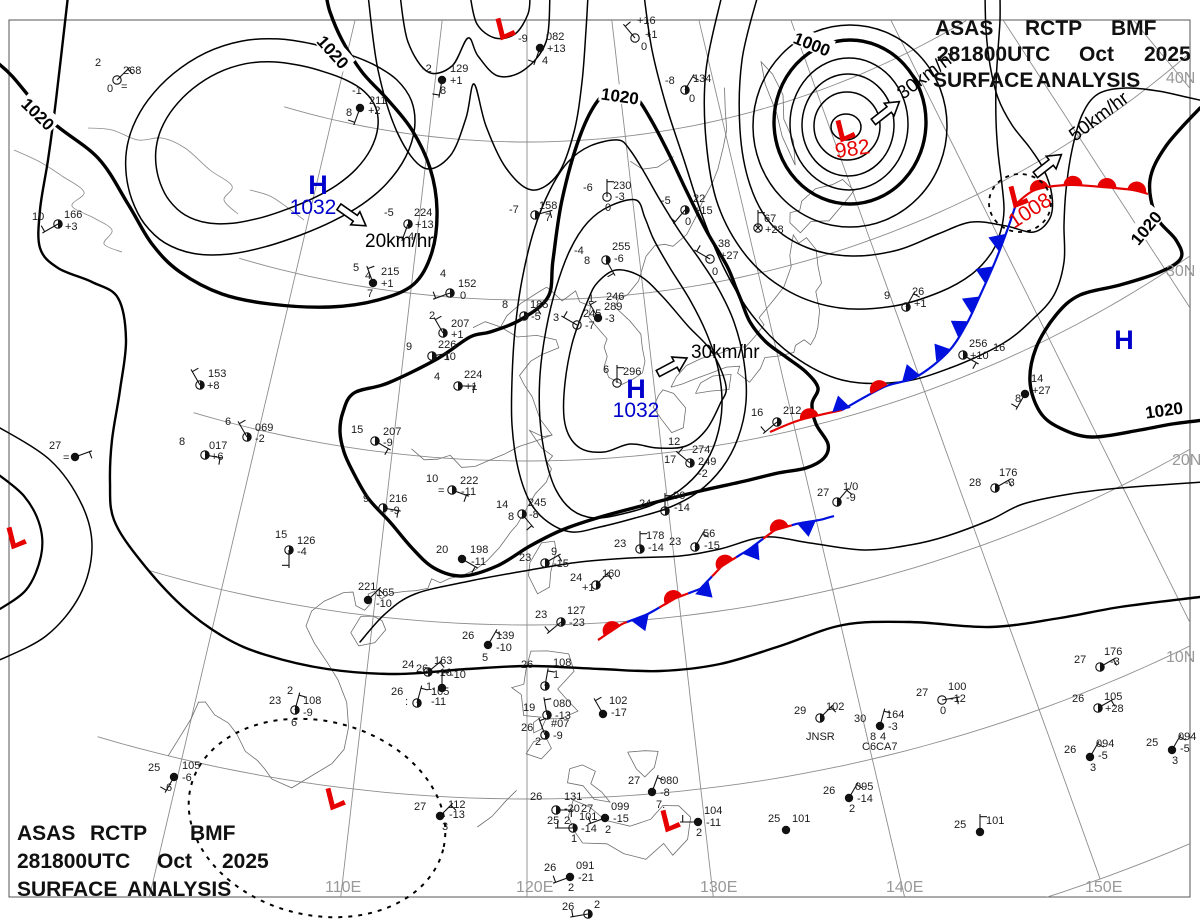  What do you see at coordinates (801, 819) in the screenshot?
I see `svg-text: 101` at bounding box center [801, 819].